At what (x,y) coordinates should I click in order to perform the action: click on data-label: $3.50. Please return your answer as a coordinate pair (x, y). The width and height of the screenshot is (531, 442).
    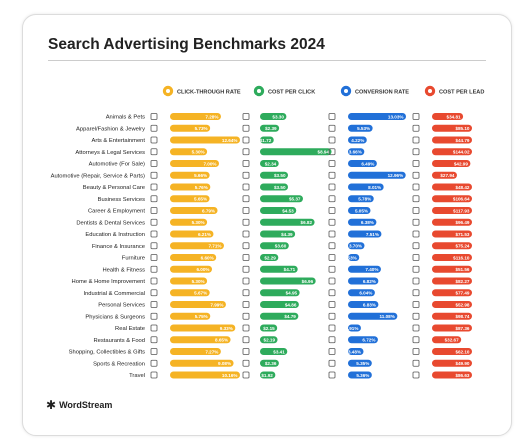
    Looking at the image, I should click on (280, 175).